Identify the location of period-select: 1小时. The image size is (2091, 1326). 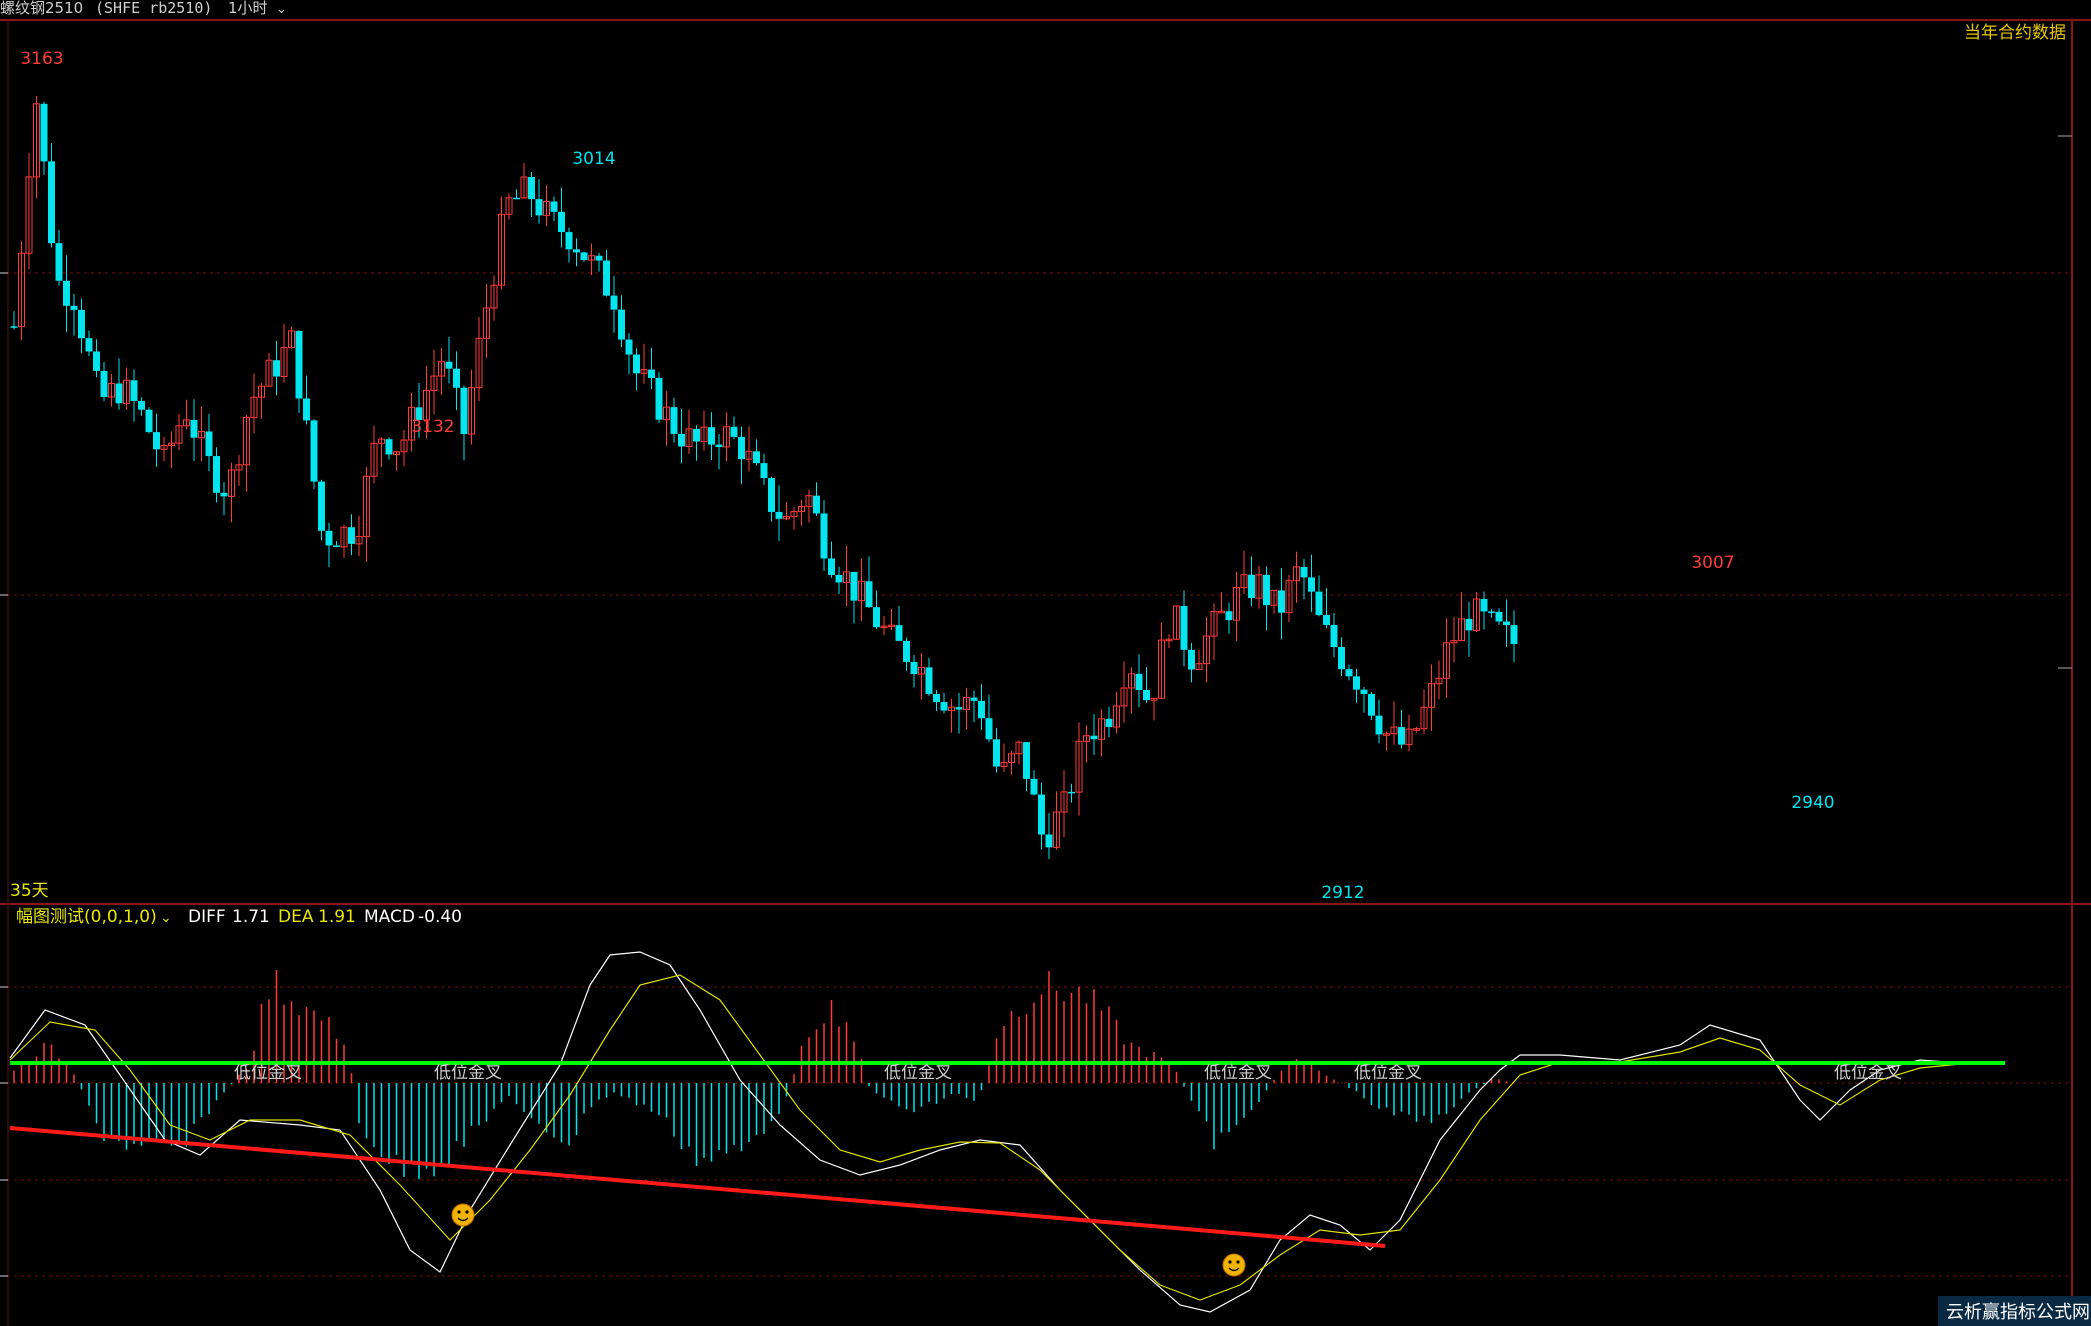
(248, 8).